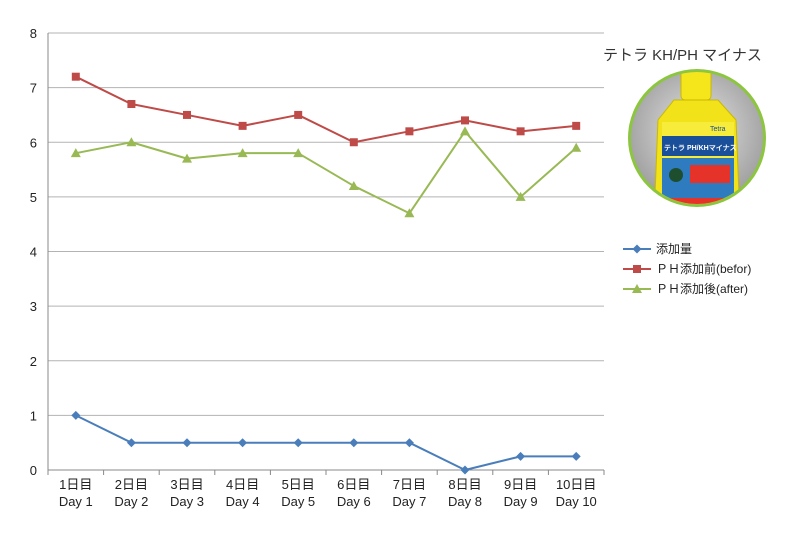 This screenshot has height=533, width=800. I want to click on x-tick-label: Day 5, so click(298, 501).